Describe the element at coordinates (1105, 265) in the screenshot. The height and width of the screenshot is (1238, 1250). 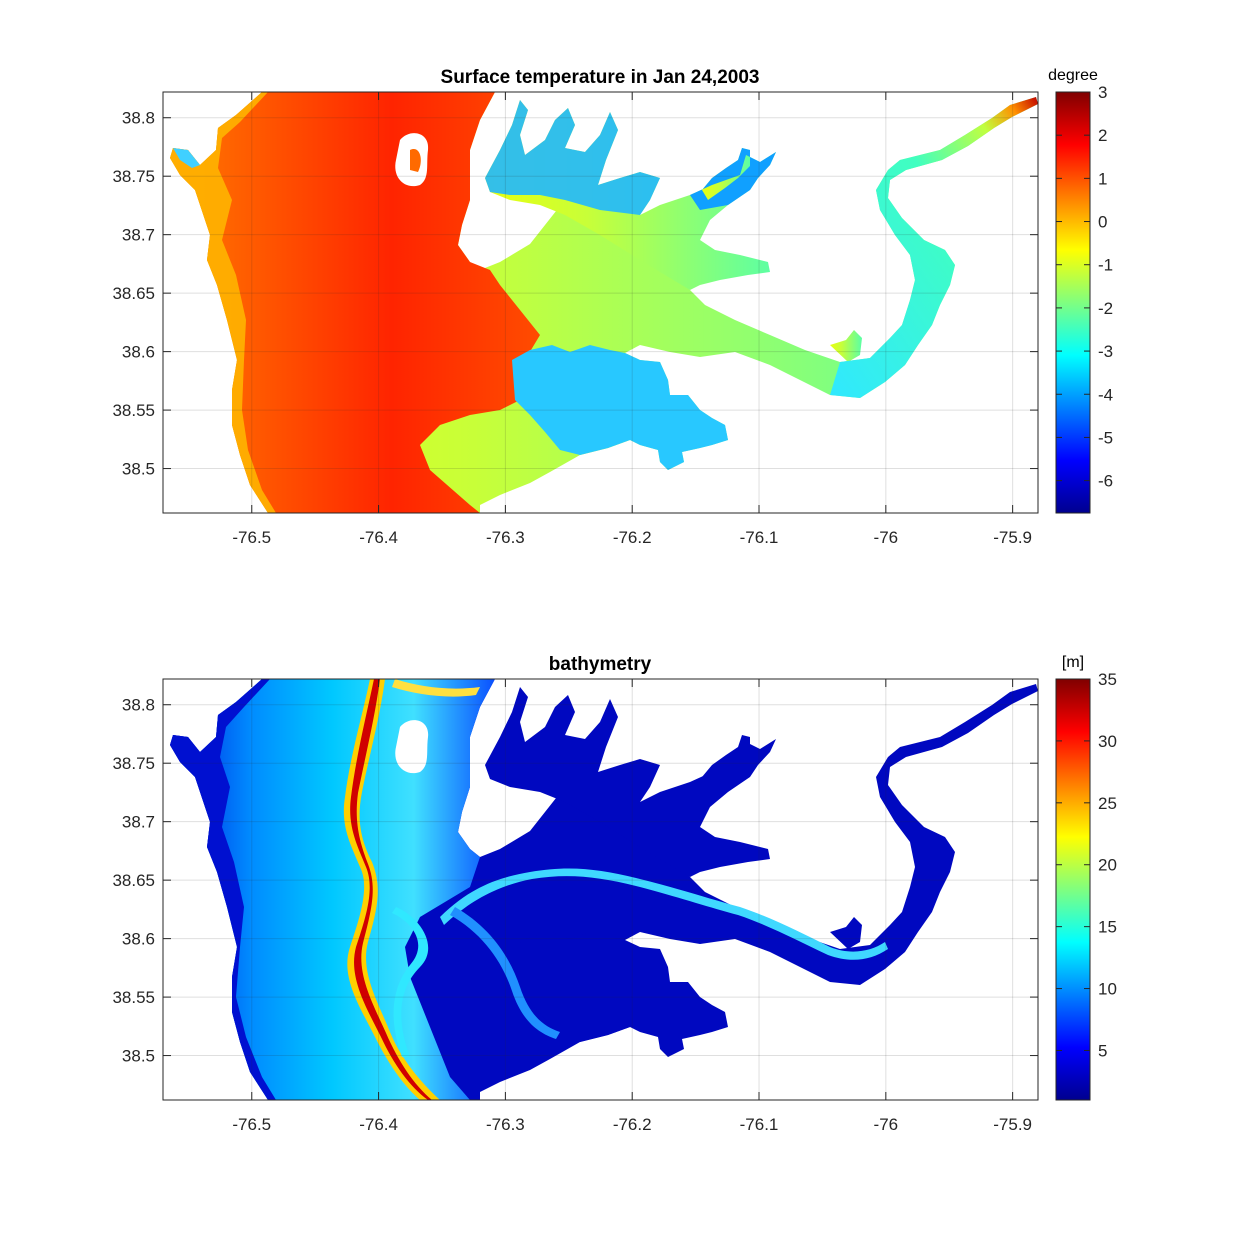
I see `colorbar-tick-label: -1` at that location.